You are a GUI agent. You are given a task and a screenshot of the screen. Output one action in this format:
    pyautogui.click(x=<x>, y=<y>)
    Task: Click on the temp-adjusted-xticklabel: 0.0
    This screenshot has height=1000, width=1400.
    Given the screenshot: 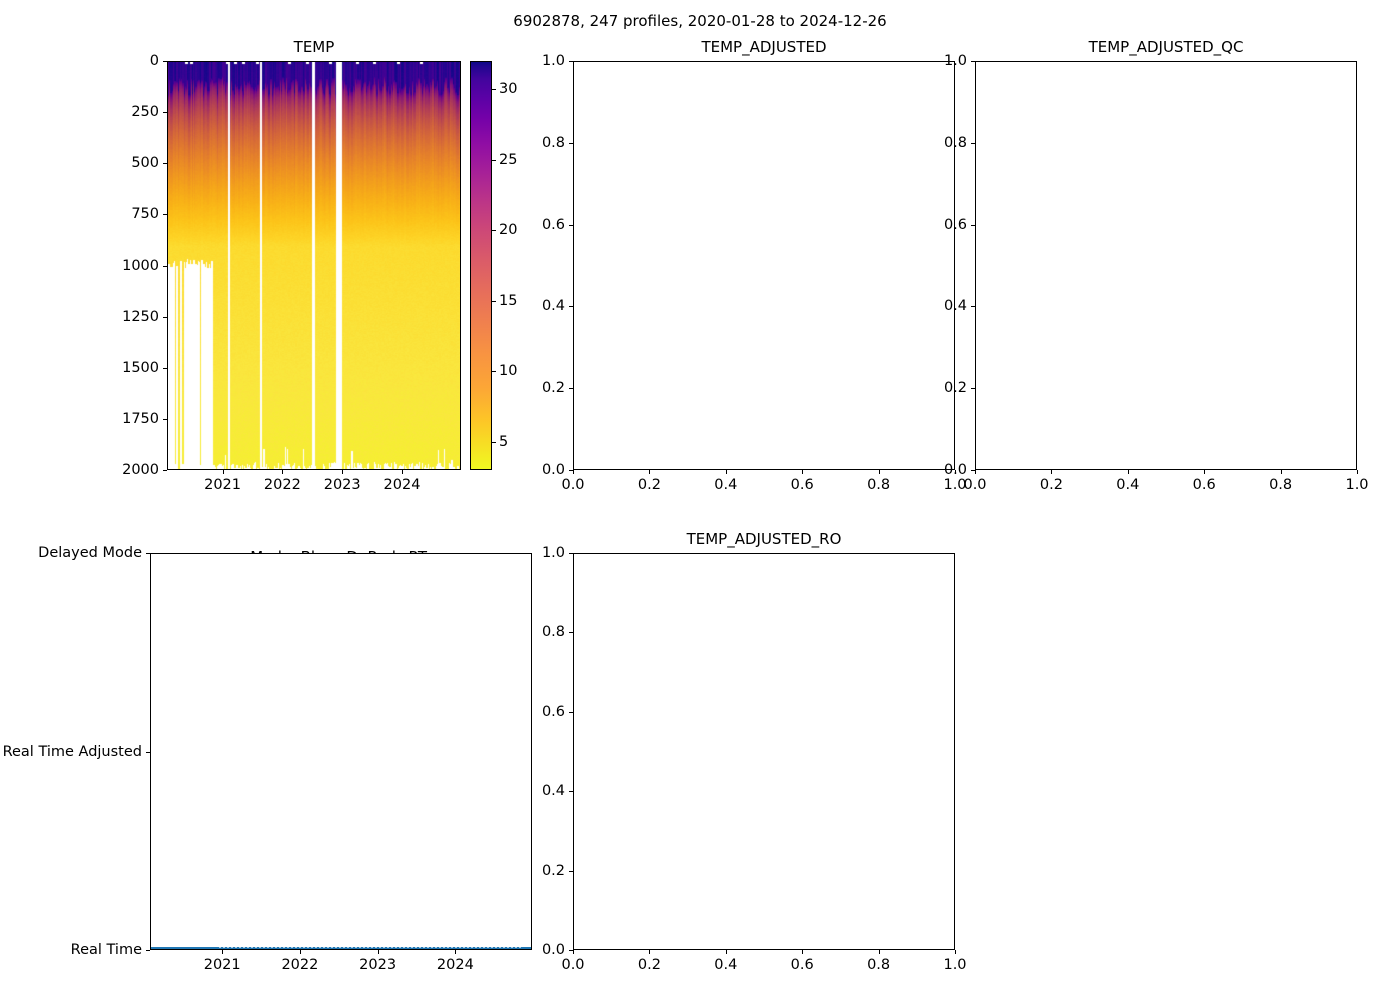 What is the action you would take?
    pyautogui.click(x=573, y=485)
    